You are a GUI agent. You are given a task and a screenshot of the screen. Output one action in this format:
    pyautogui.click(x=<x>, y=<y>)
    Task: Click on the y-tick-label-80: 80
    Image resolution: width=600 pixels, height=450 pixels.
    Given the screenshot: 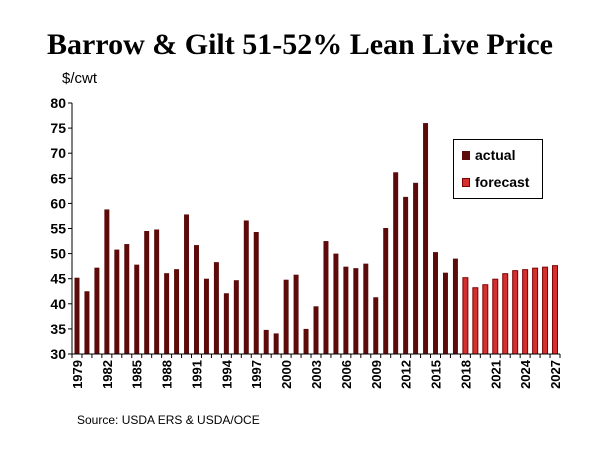 What is the action you would take?
    pyautogui.click(x=58, y=103)
    